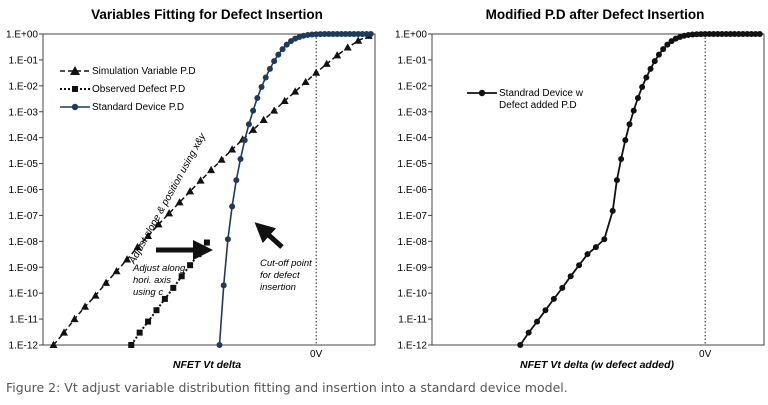 The height and width of the screenshot is (405, 768). I want to click on series-line, so click(169, 293).